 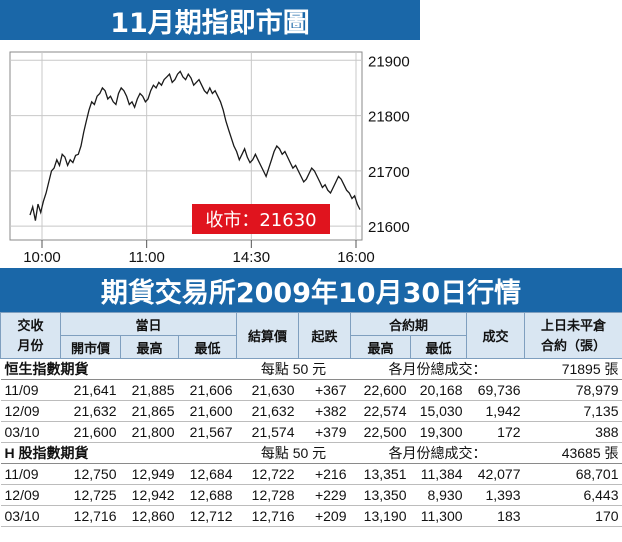 I want to click on header-month: 交收 月份, so click(x=30, y=335).